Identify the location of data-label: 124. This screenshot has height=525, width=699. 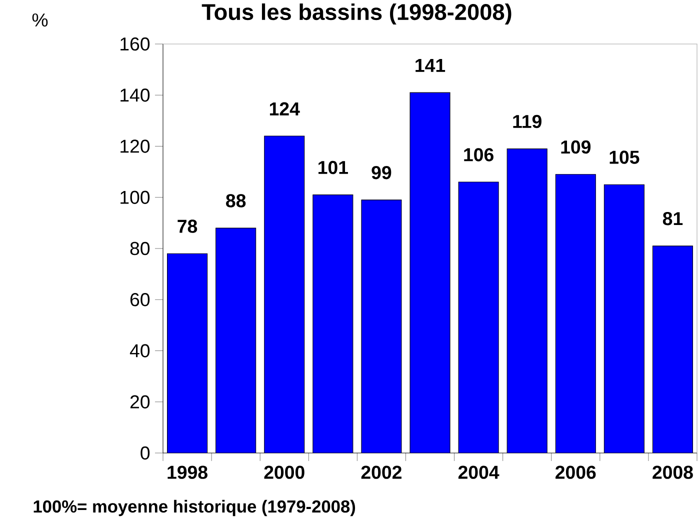
(285, 109).